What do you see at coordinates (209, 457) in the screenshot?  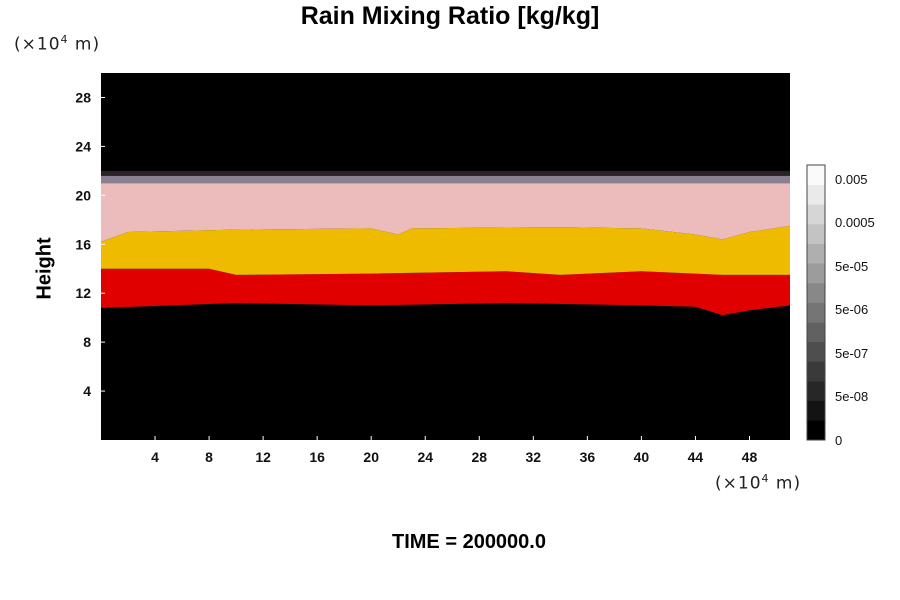 I see `x-tick-label: 8` at bounding box center [209, 457].